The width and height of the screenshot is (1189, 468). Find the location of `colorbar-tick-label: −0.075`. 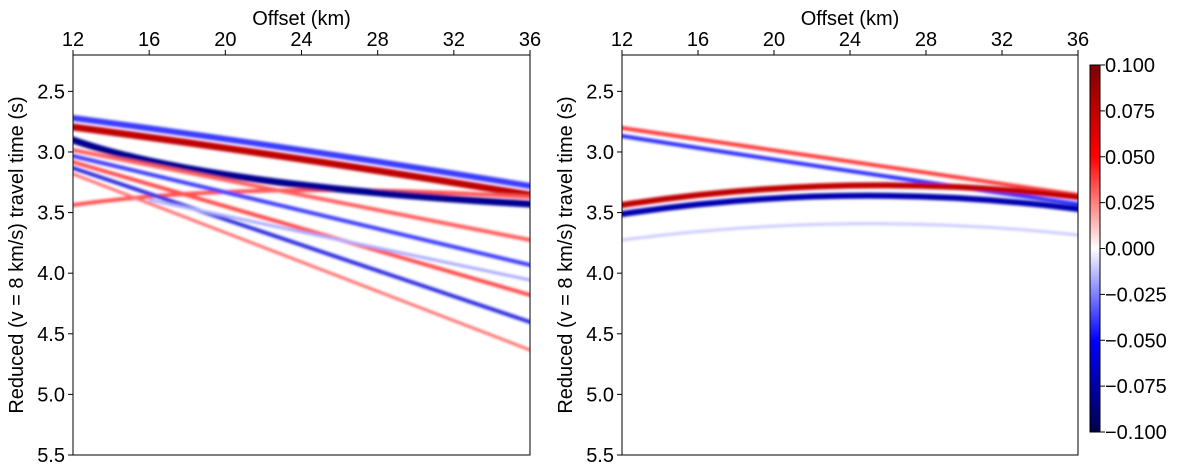

colorbar-tick-label: −0.075 is located at coordinates (1136, 387).